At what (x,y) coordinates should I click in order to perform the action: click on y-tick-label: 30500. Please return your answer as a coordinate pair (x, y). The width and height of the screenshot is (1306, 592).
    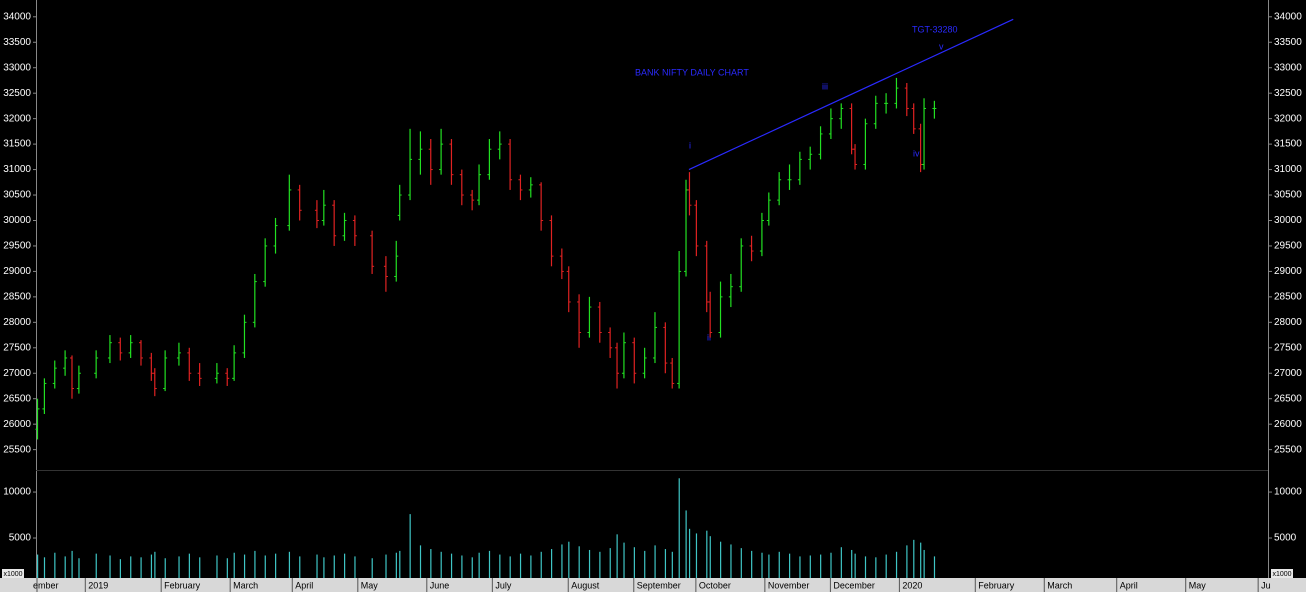
    Looking at the image, I should click on (17, 195).